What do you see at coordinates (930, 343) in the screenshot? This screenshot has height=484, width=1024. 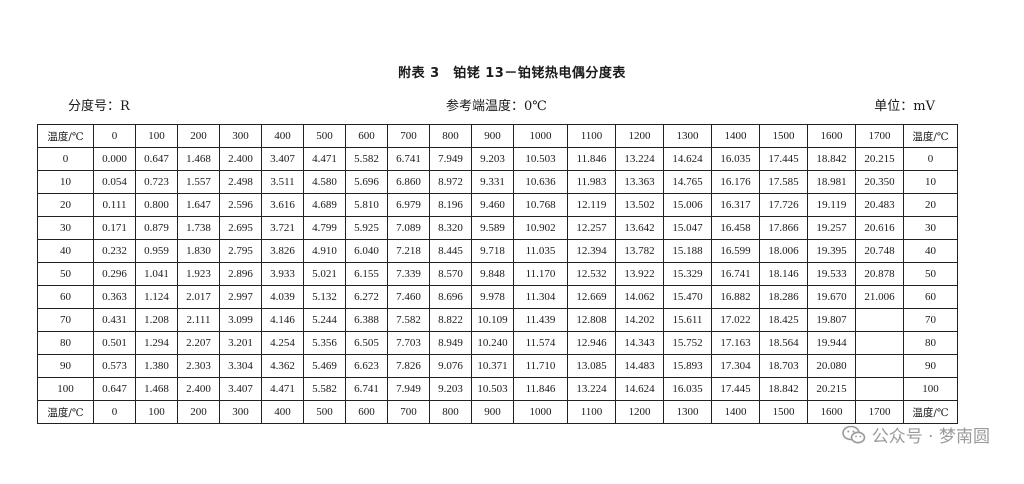 I see `temperature-label-cell: 80` at bounding box center [930, 343].